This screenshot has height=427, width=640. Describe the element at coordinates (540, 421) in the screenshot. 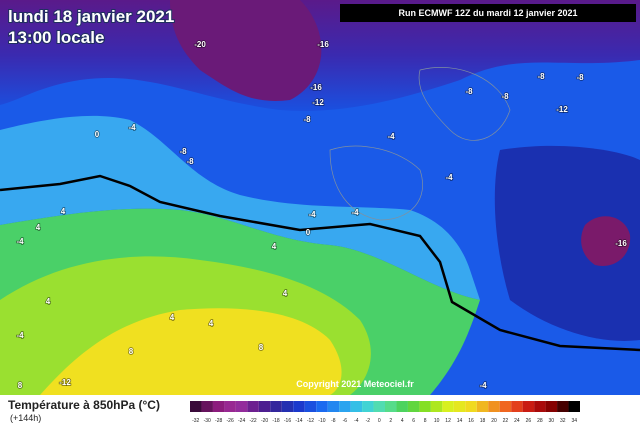

I see `colorbar-label: 28` at that location.